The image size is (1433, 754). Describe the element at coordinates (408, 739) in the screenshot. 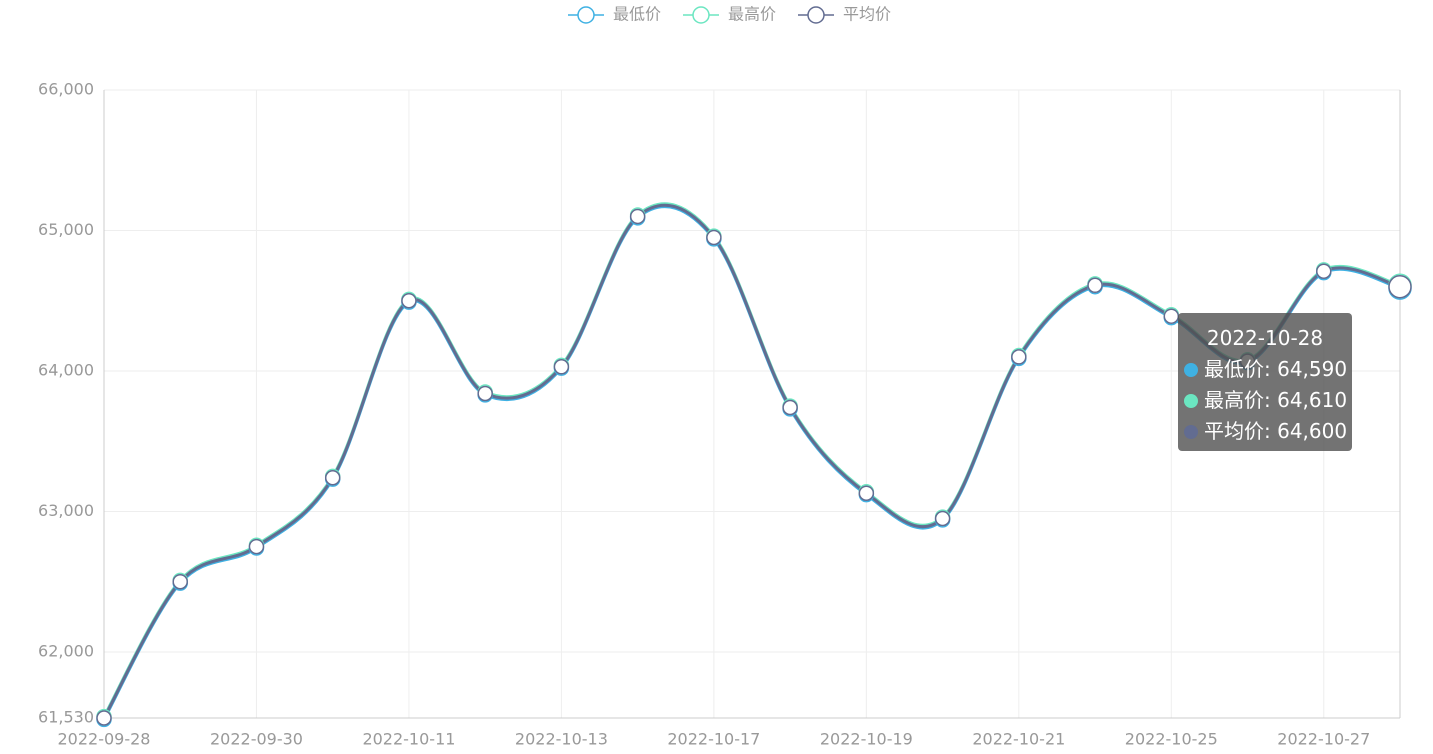

I see `x-tick-label: 2022-10-11` at that location.